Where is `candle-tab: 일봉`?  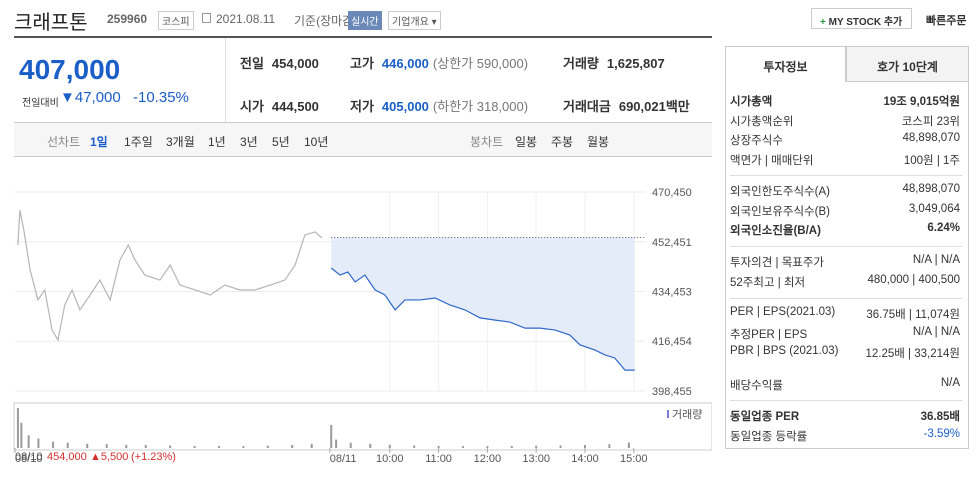
candle-tab: 일봉 is located at coordinates (526, 142).